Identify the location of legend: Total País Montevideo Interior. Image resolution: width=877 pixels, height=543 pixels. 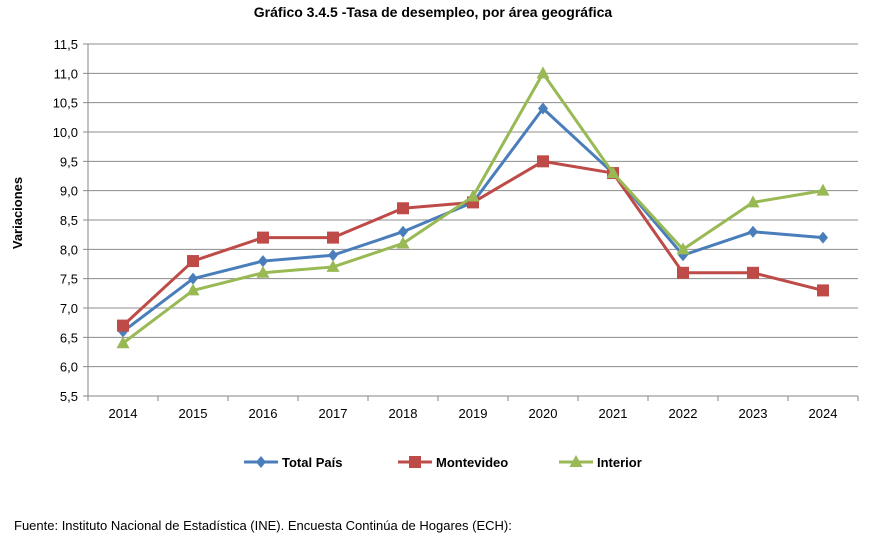
(443, 462).